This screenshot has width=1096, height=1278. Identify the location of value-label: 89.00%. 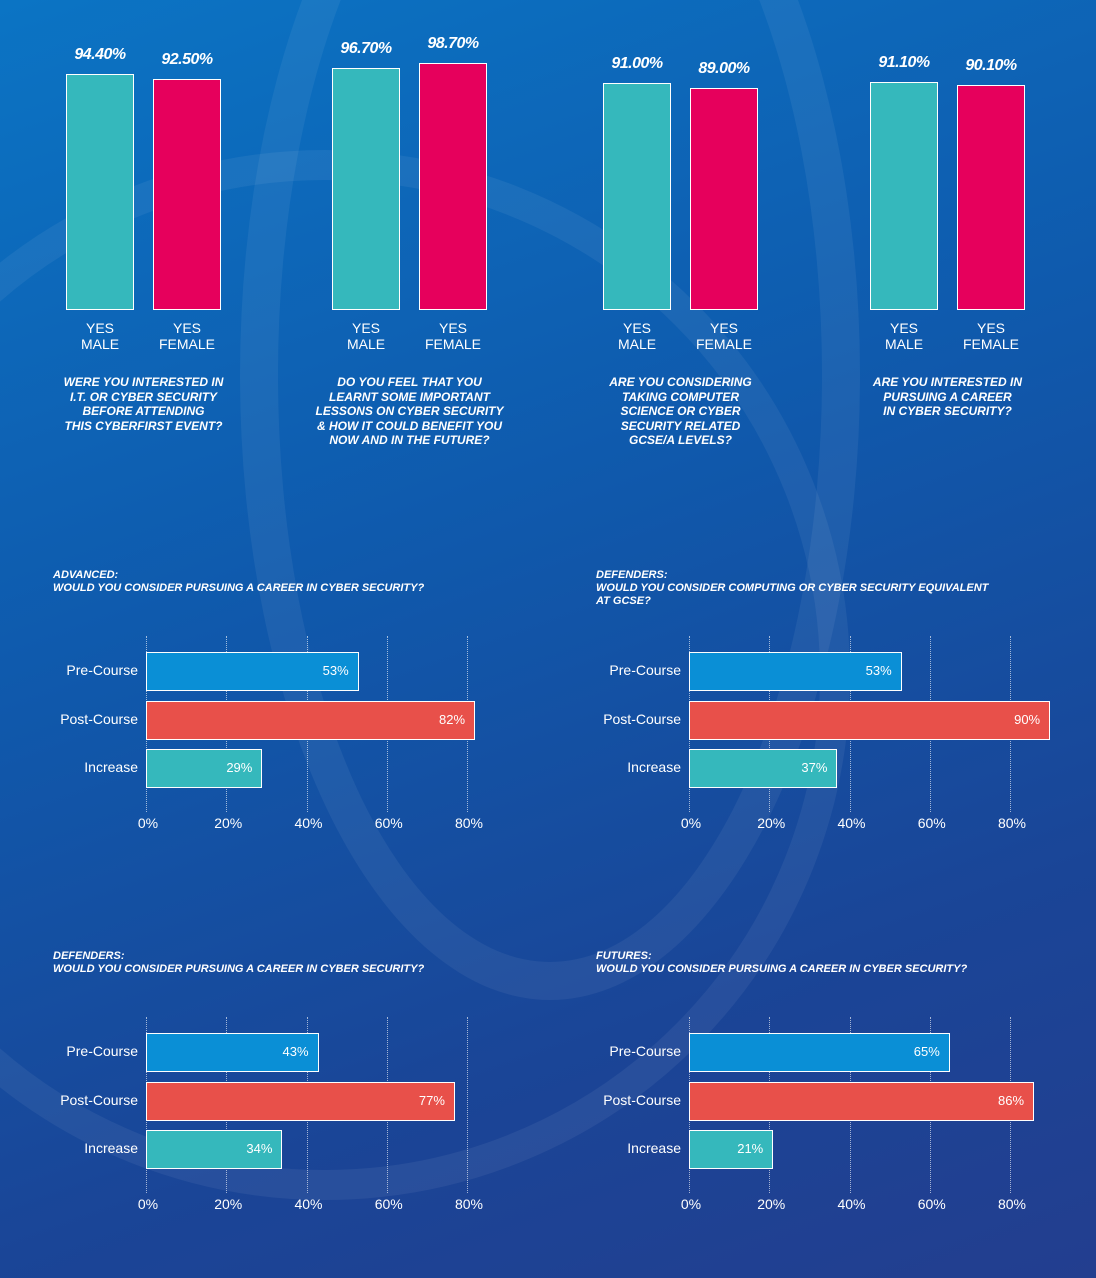
(724, 68).